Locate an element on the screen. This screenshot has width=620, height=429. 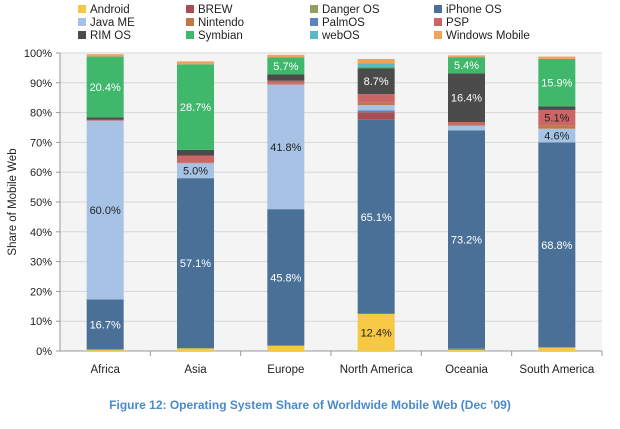
y-tick-label: 60% is located at coordinates (41, 173).